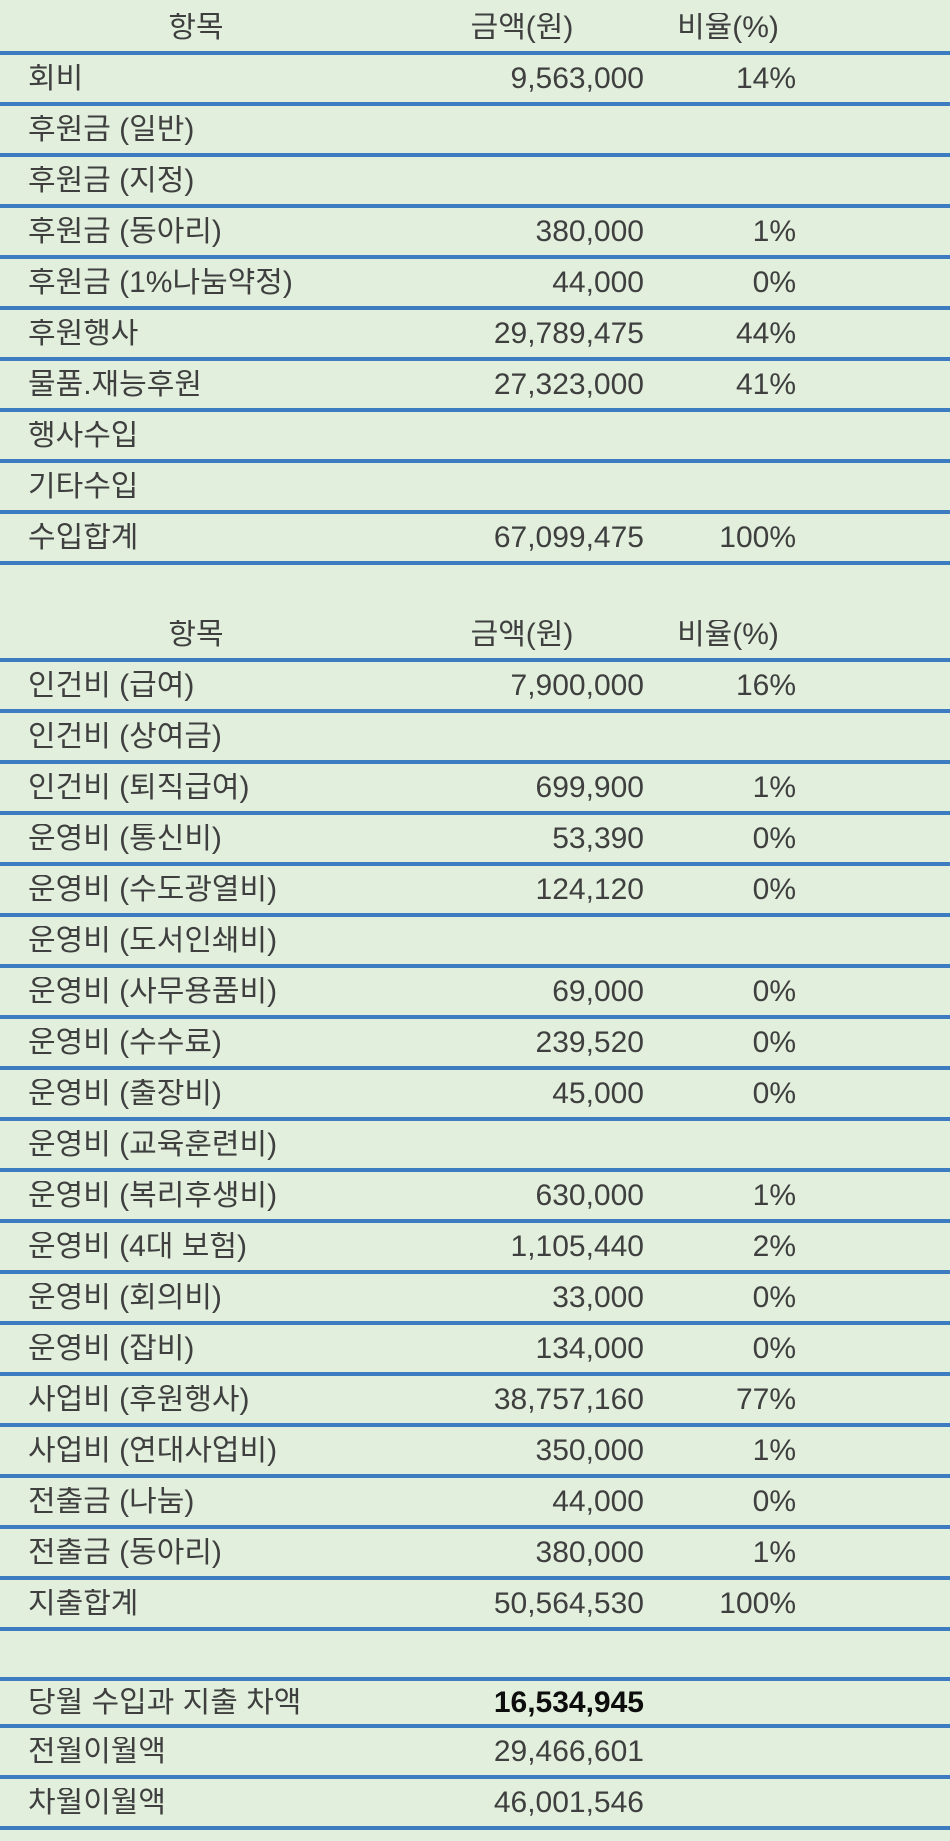  I want to click on table-row: 당월 수입과 지출 차액 16,534,945, so click(475, 1702).